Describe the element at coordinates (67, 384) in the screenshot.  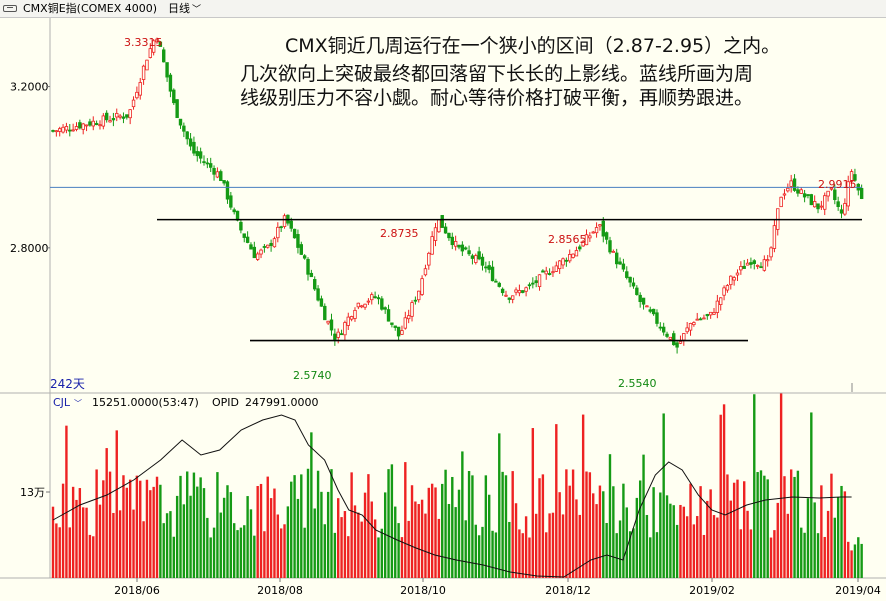
I see `bar-count-label: 242天` at that location.